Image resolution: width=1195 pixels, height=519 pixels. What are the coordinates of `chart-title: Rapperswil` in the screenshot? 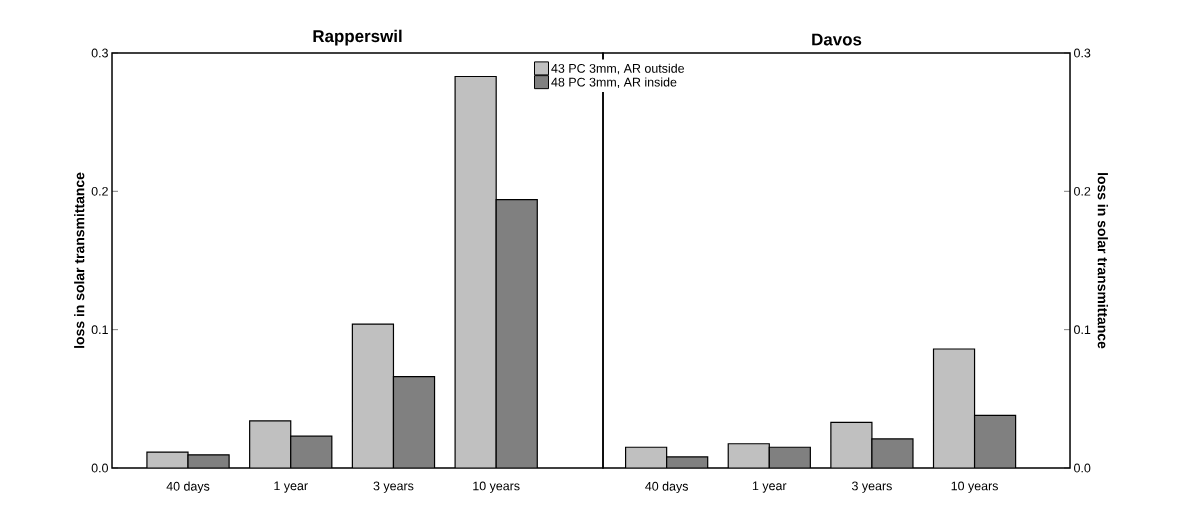 It's located at (357, 37).